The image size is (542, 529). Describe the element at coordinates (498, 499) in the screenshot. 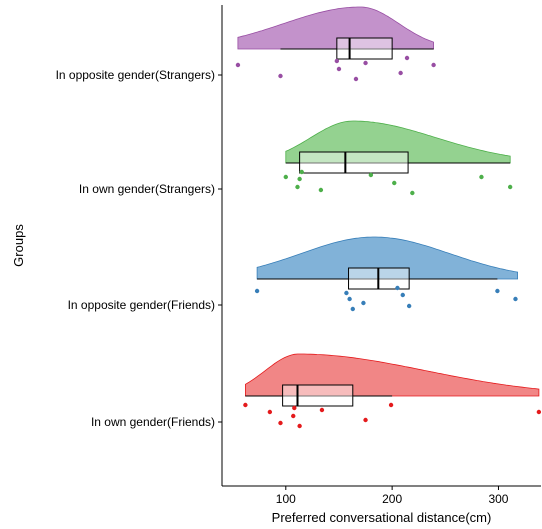

I see `x-tick-label: 300` at that location.